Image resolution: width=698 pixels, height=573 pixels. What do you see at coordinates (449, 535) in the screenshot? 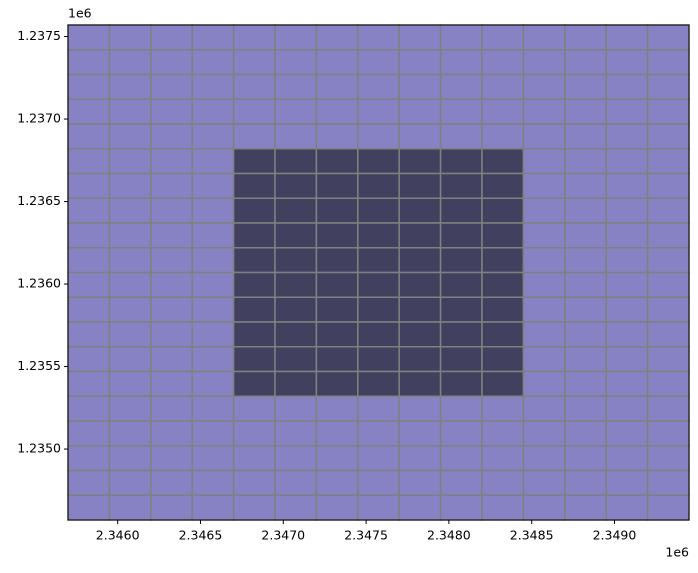
I see `x-tick-label: 2.3480` at bounding box center [449, 535].